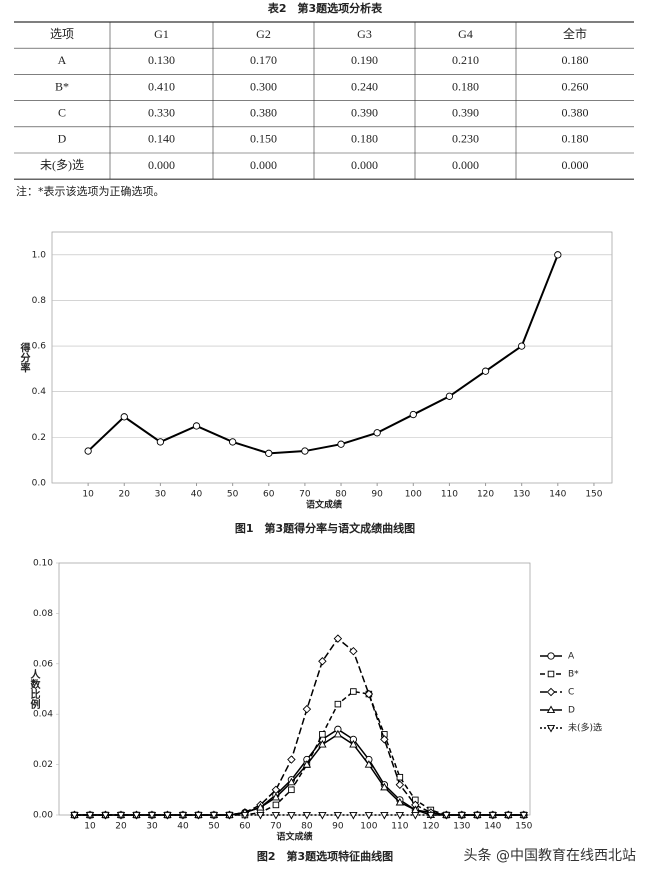 The height and width of the screenshot is (878, 650). I want to click on y-tick-label: 0.6, so click(39, 347).